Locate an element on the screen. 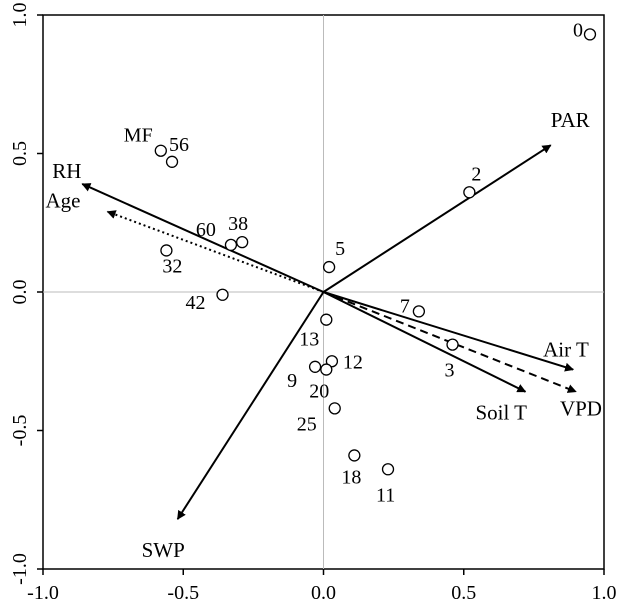 The image size is (622, 609). y-tick-label: -0.5 is located at coordinates (20, 431).